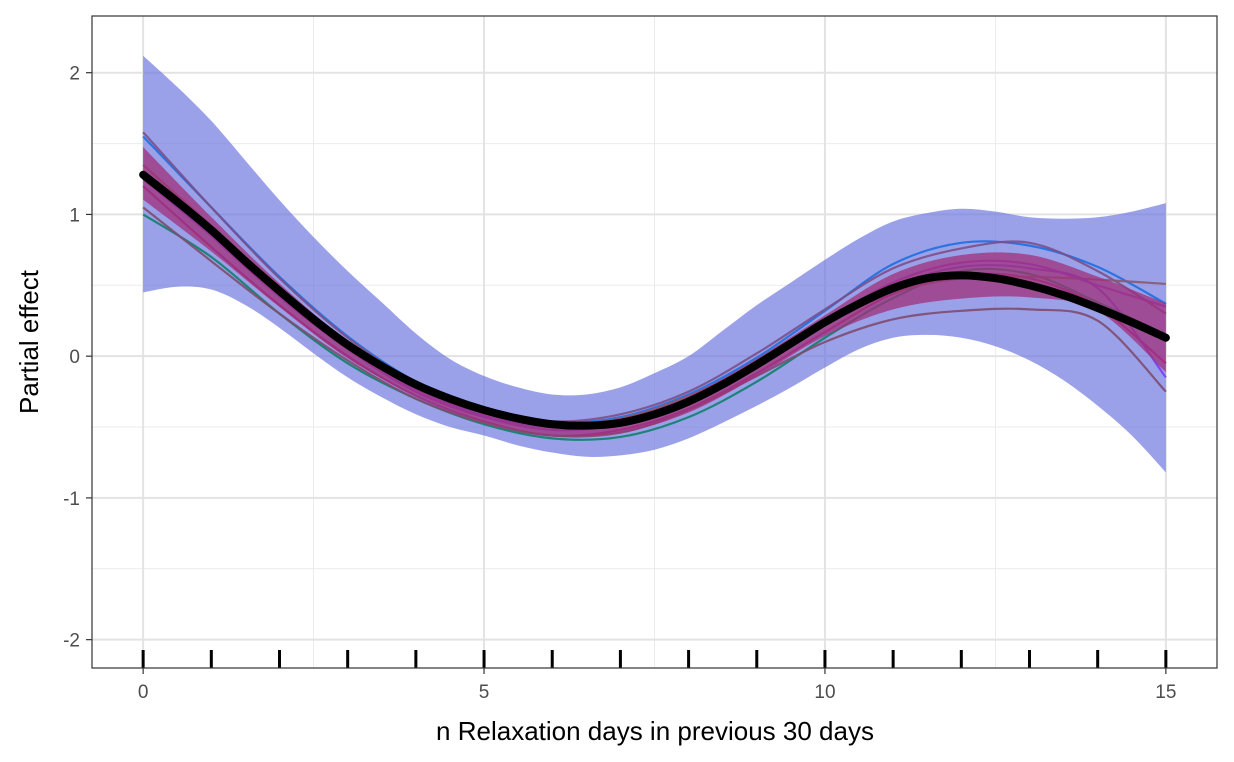 This screenshot has width=1234, height=762. Describe the element at coordinates (71, 499) in the screenshot. I see `y-tick-label: -1` at that location.